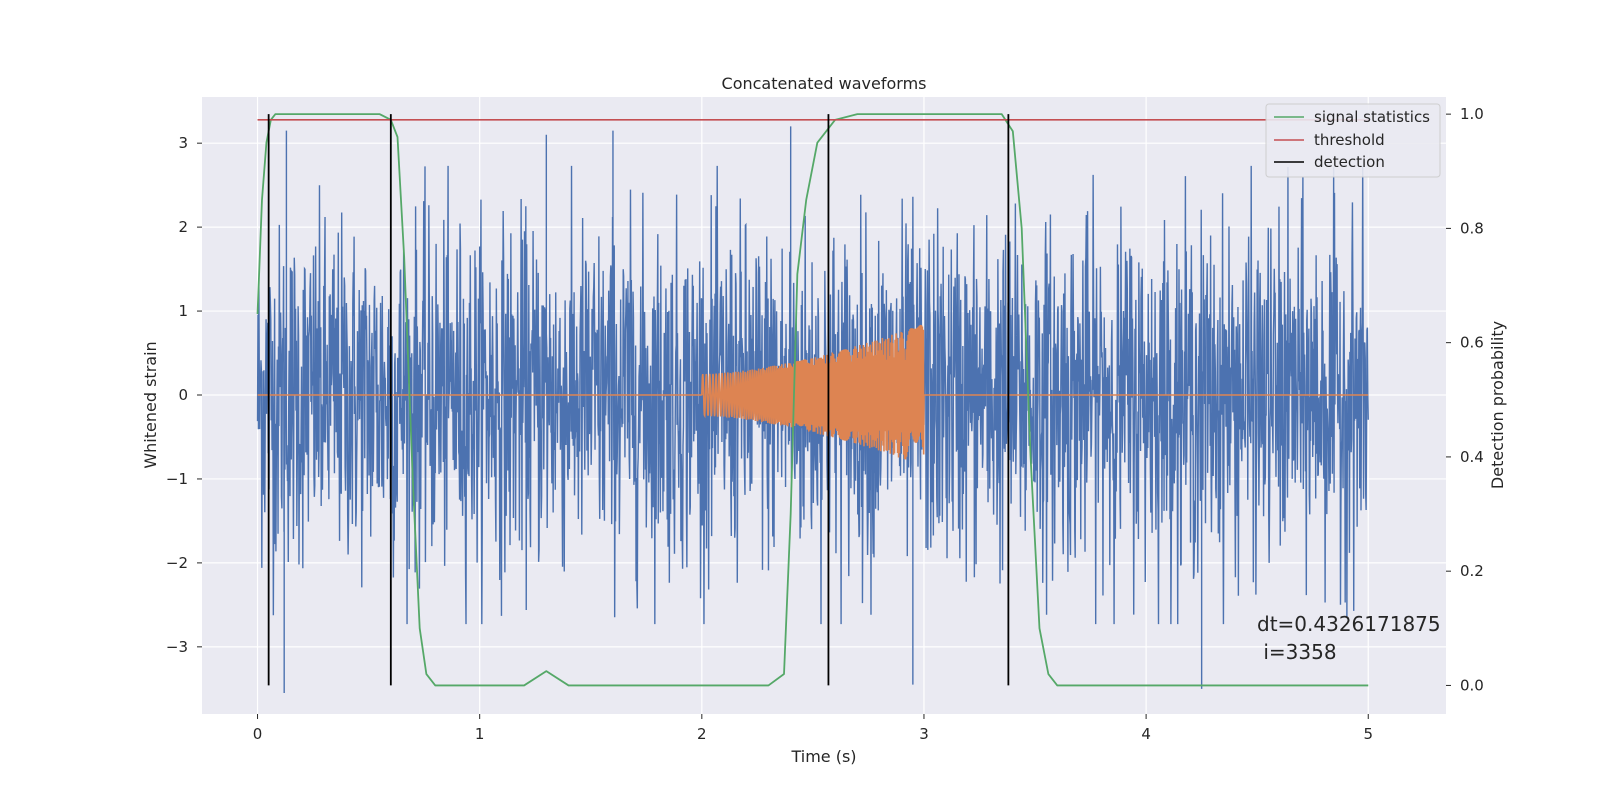 This screenshot has width=1600, height=800. I want to click on x-tick-label-1: 1, so click(480, 734).